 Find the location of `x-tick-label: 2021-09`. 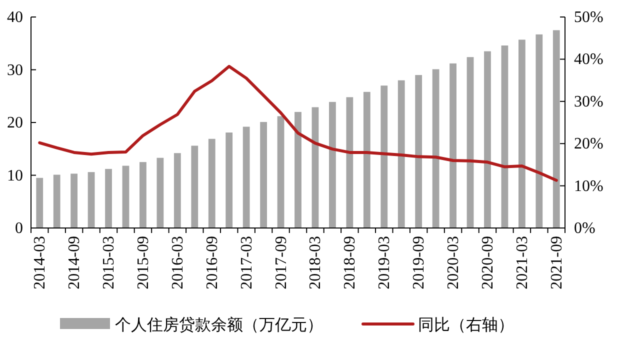

x-tick-label: 2021-09 is located at coordinates (557, 263).